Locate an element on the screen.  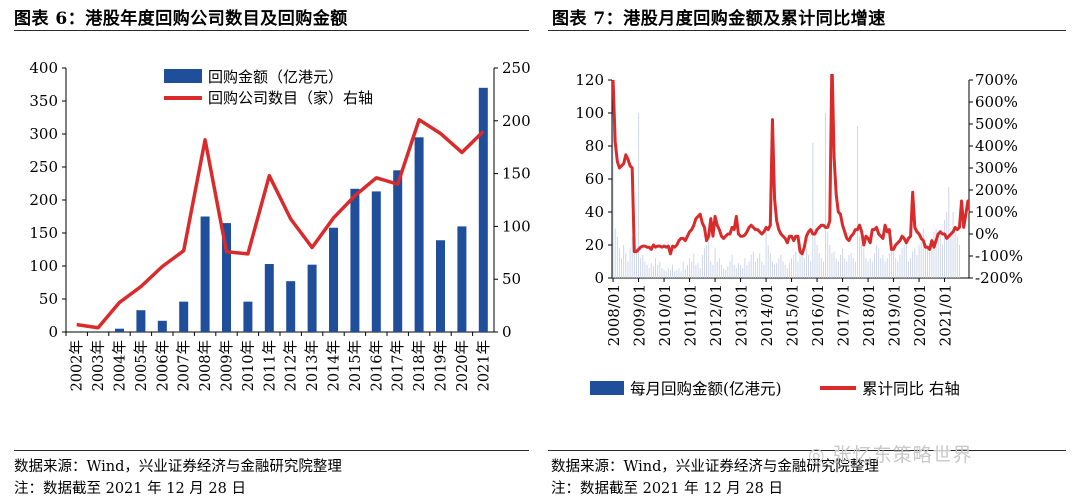
x-tick-label: 2015/01 is located at coordinates (793, 315).